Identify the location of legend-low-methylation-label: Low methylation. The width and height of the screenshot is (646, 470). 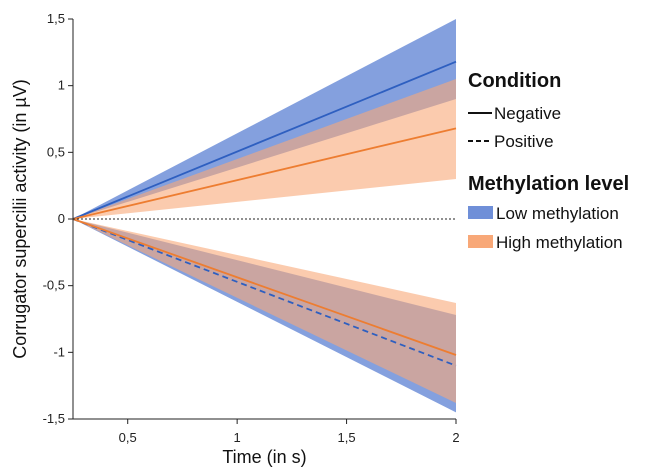
(557, 213).